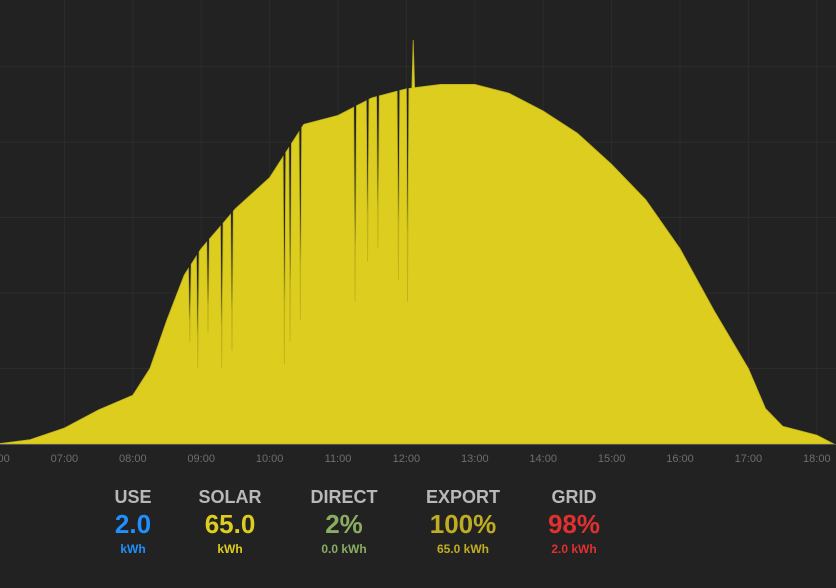 The height and width of the screenshot is (588, 836). Describe the element at coordinates (574, 549) in the screenshot. I see `stat-sub: 2.0 kWh` at that location.